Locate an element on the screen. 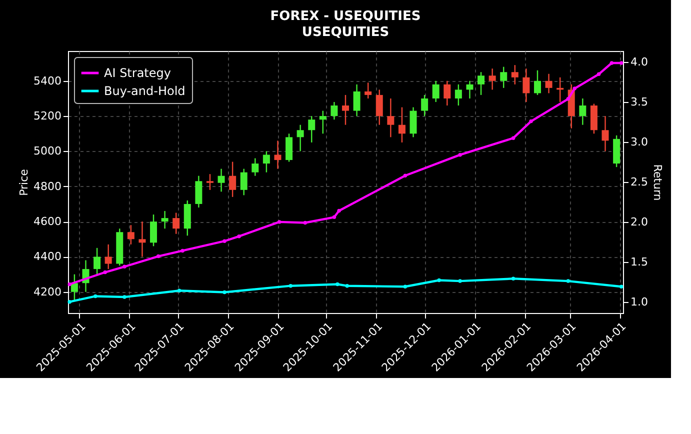 This screenshot has width=691, height=434. y2-tick-label: 3.0 is located at coordinates (639, 142).